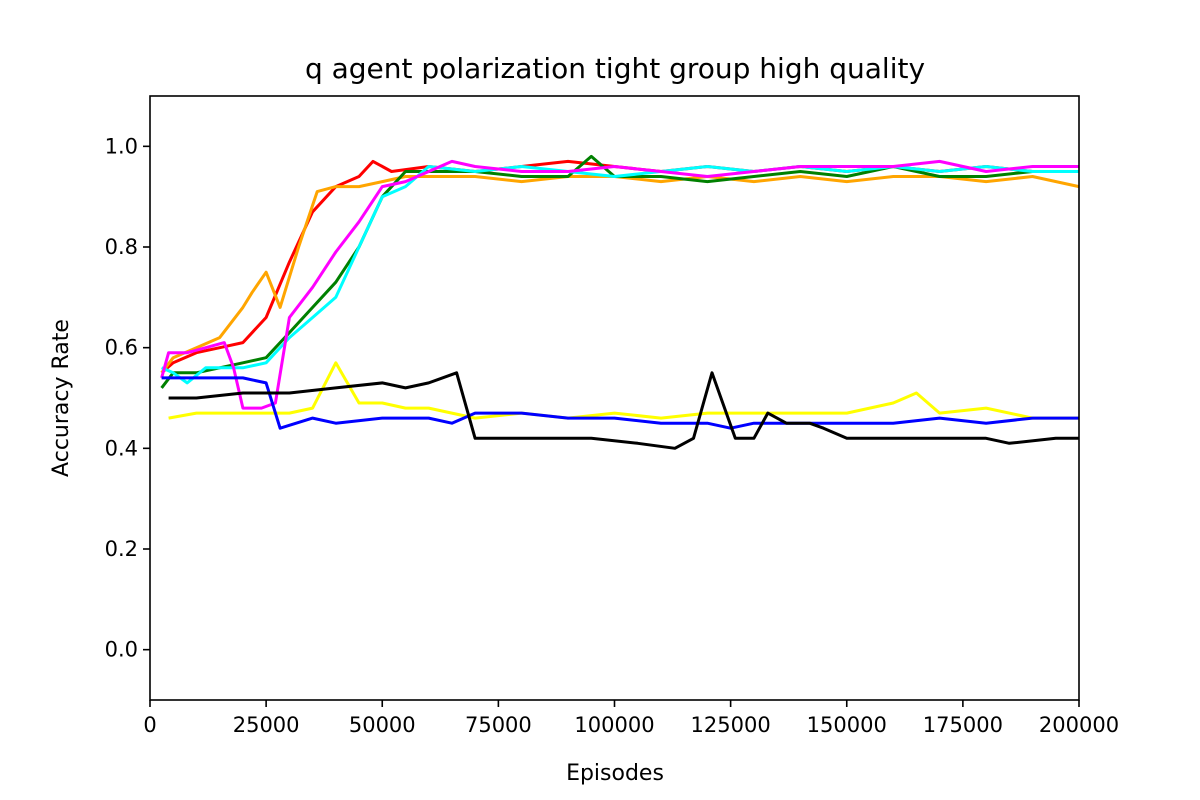  What do you see at coordinates (614, 725) in the screenshot?
I see `x-tick-label: 100000` at bounding box center [614, 725].